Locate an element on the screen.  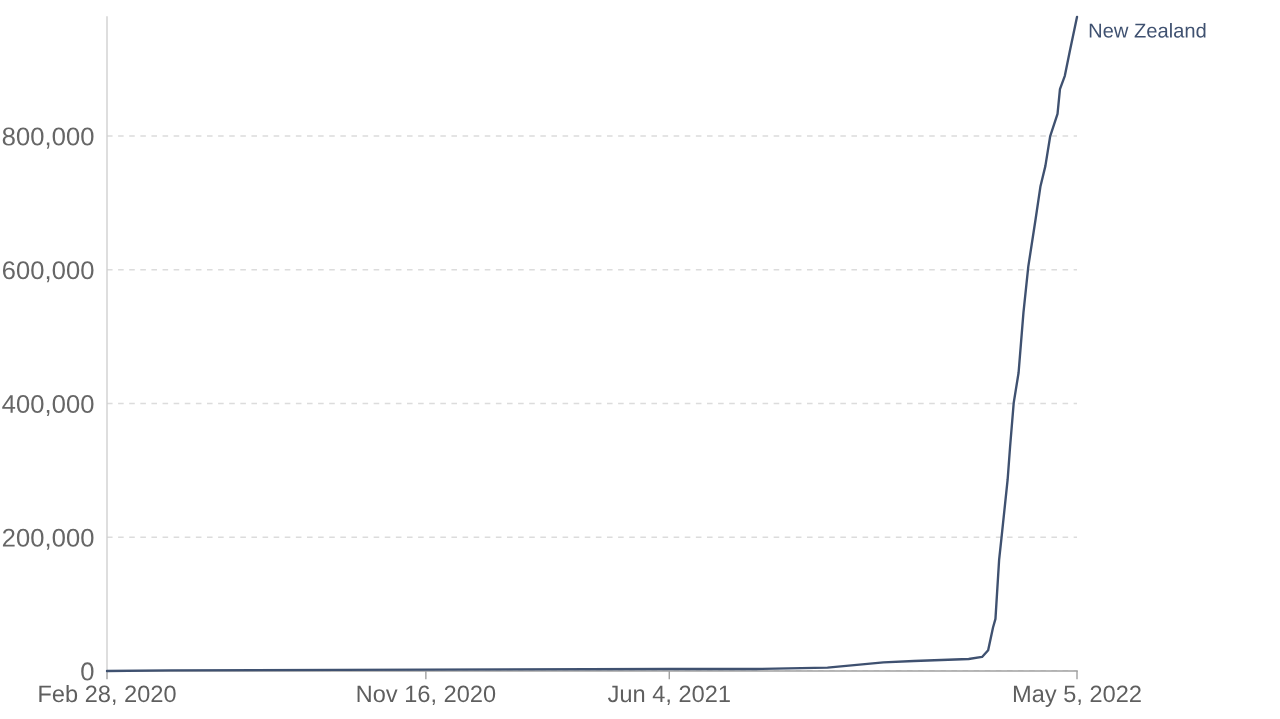
y-tick-label: 200,000 is located at coordinates (48, 539).